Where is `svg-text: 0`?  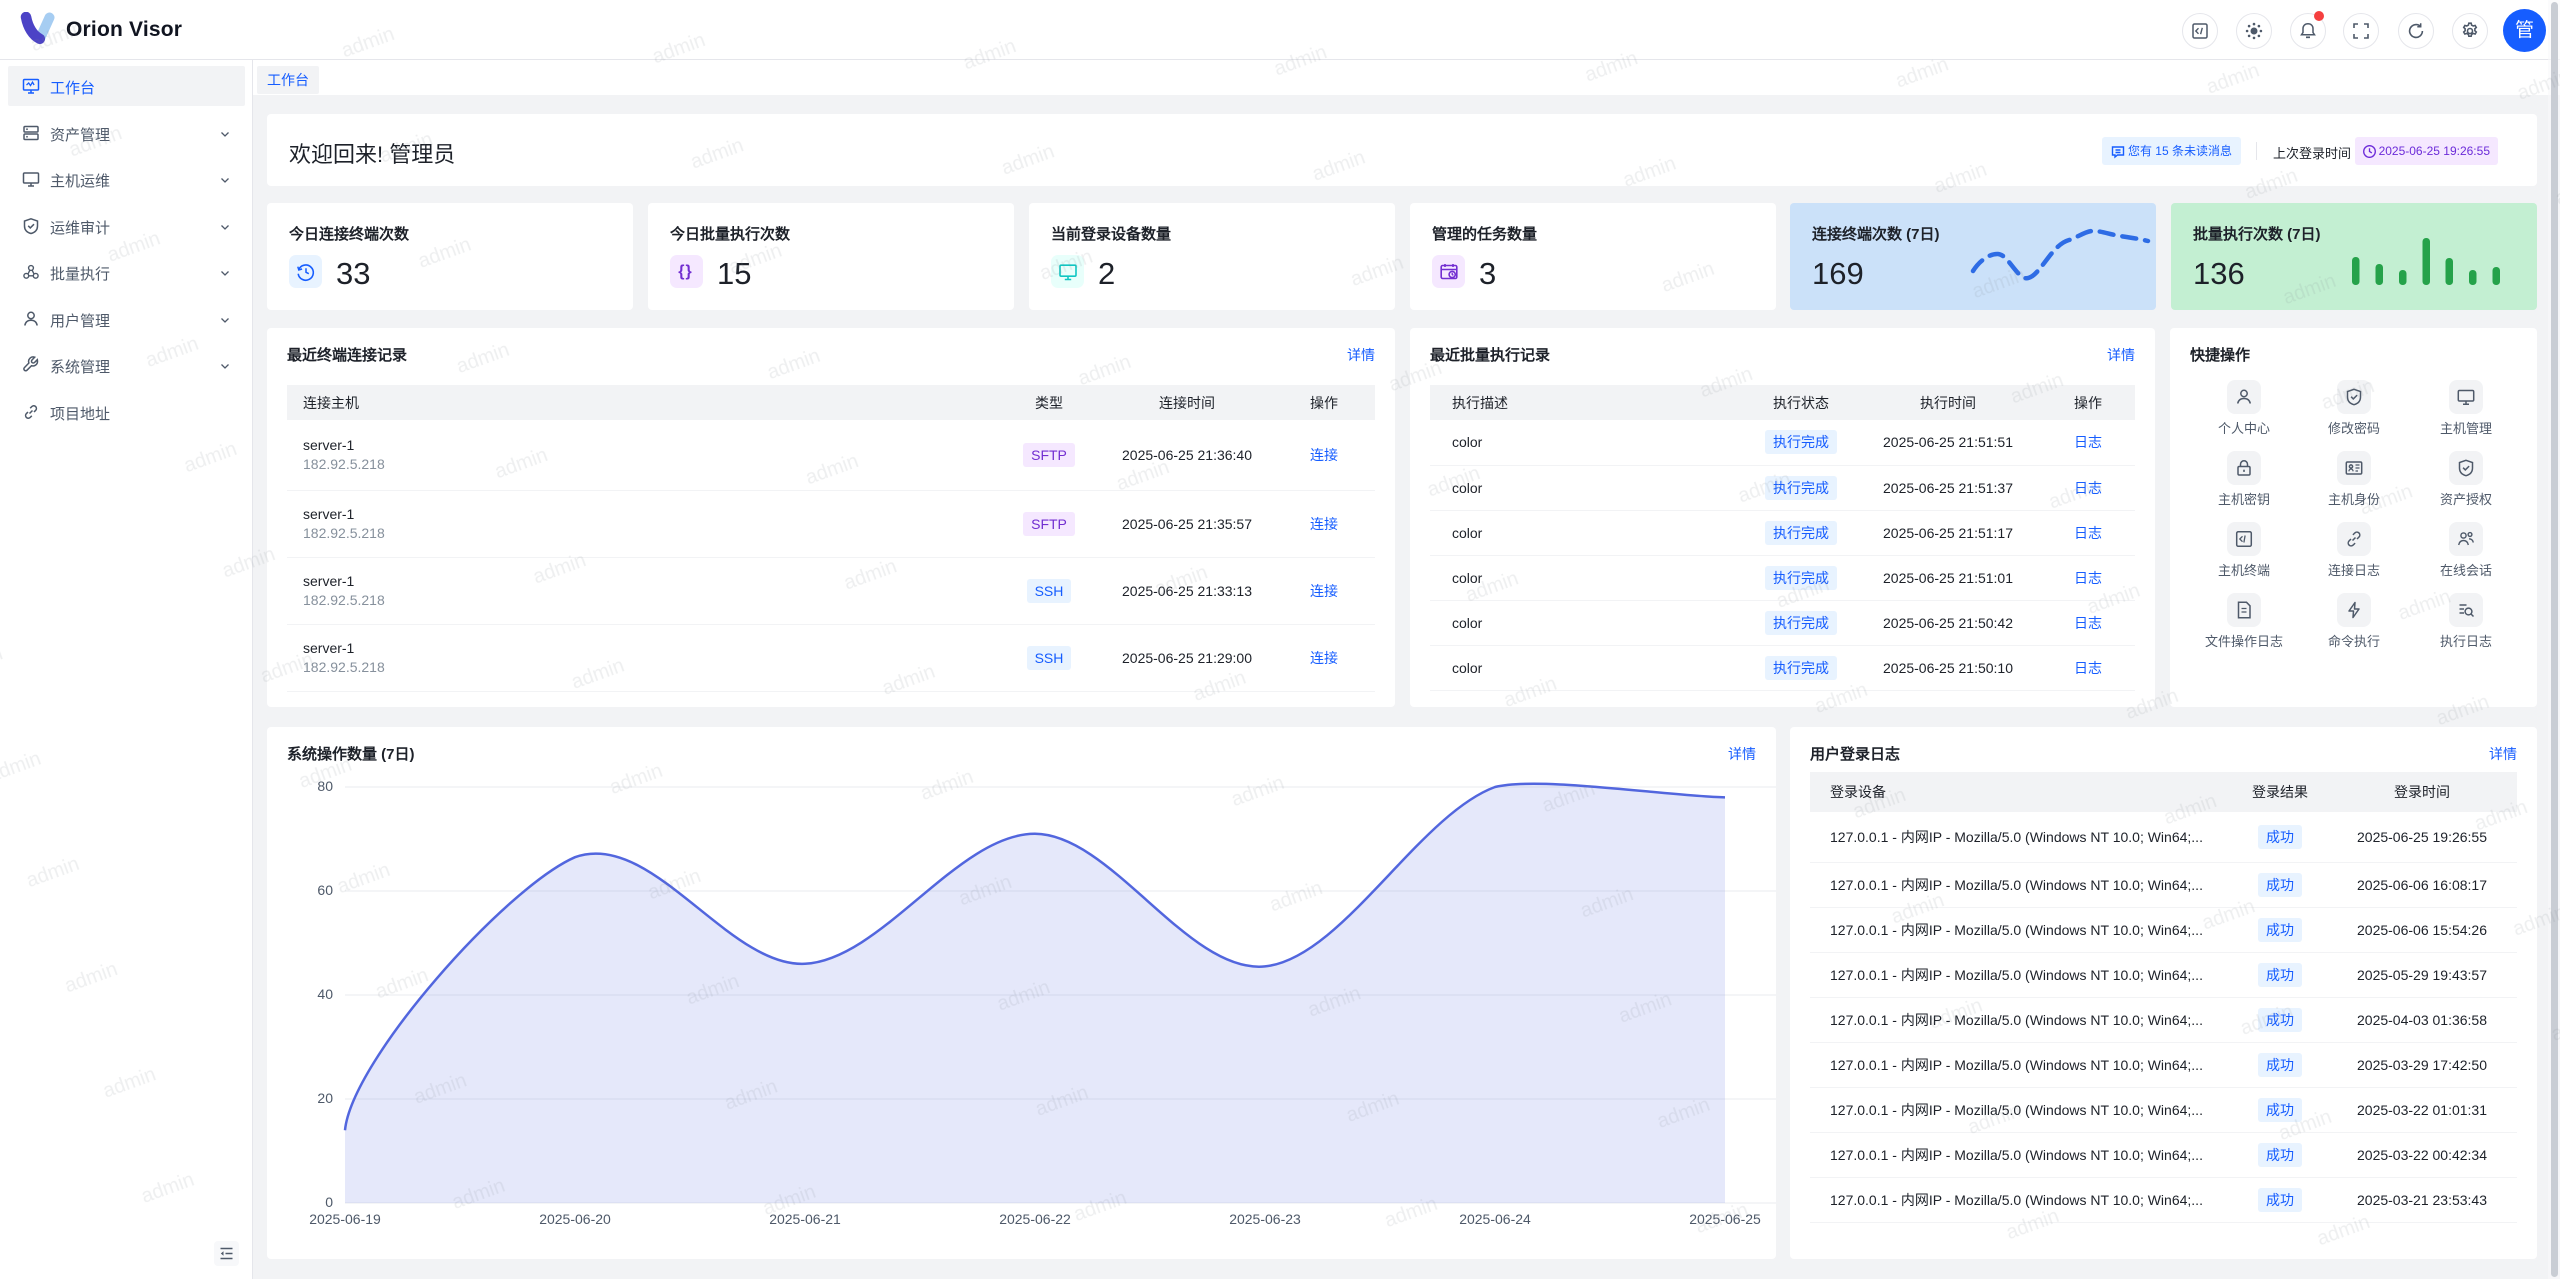
svg-text: 0 is located at coordinates (329, 1202).